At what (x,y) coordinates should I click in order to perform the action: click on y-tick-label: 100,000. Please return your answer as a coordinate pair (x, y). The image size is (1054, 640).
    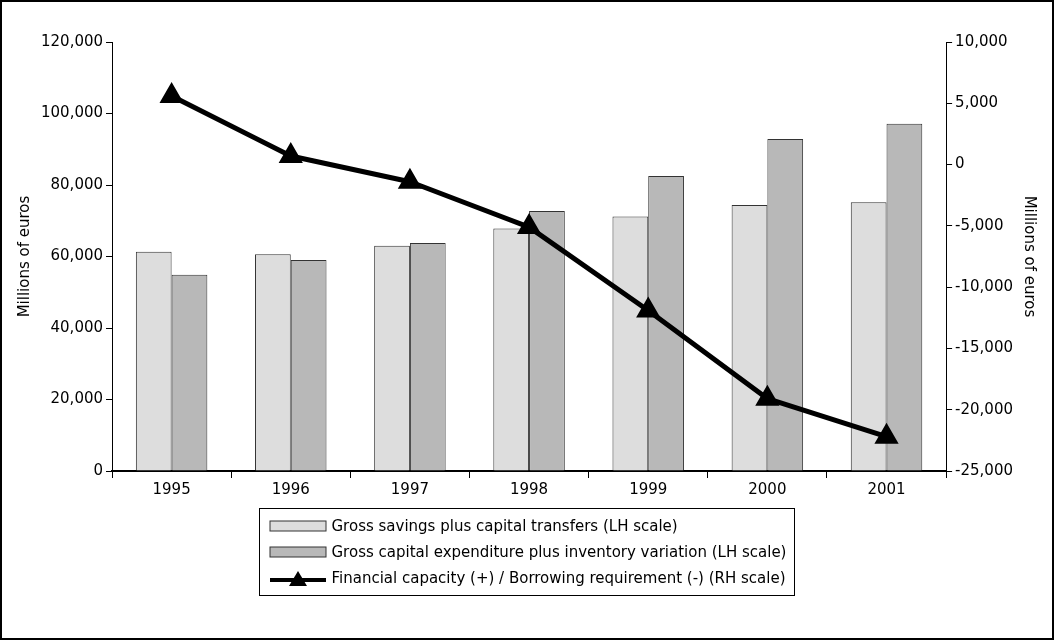
    Looking at the image, I should click on (72, 112).